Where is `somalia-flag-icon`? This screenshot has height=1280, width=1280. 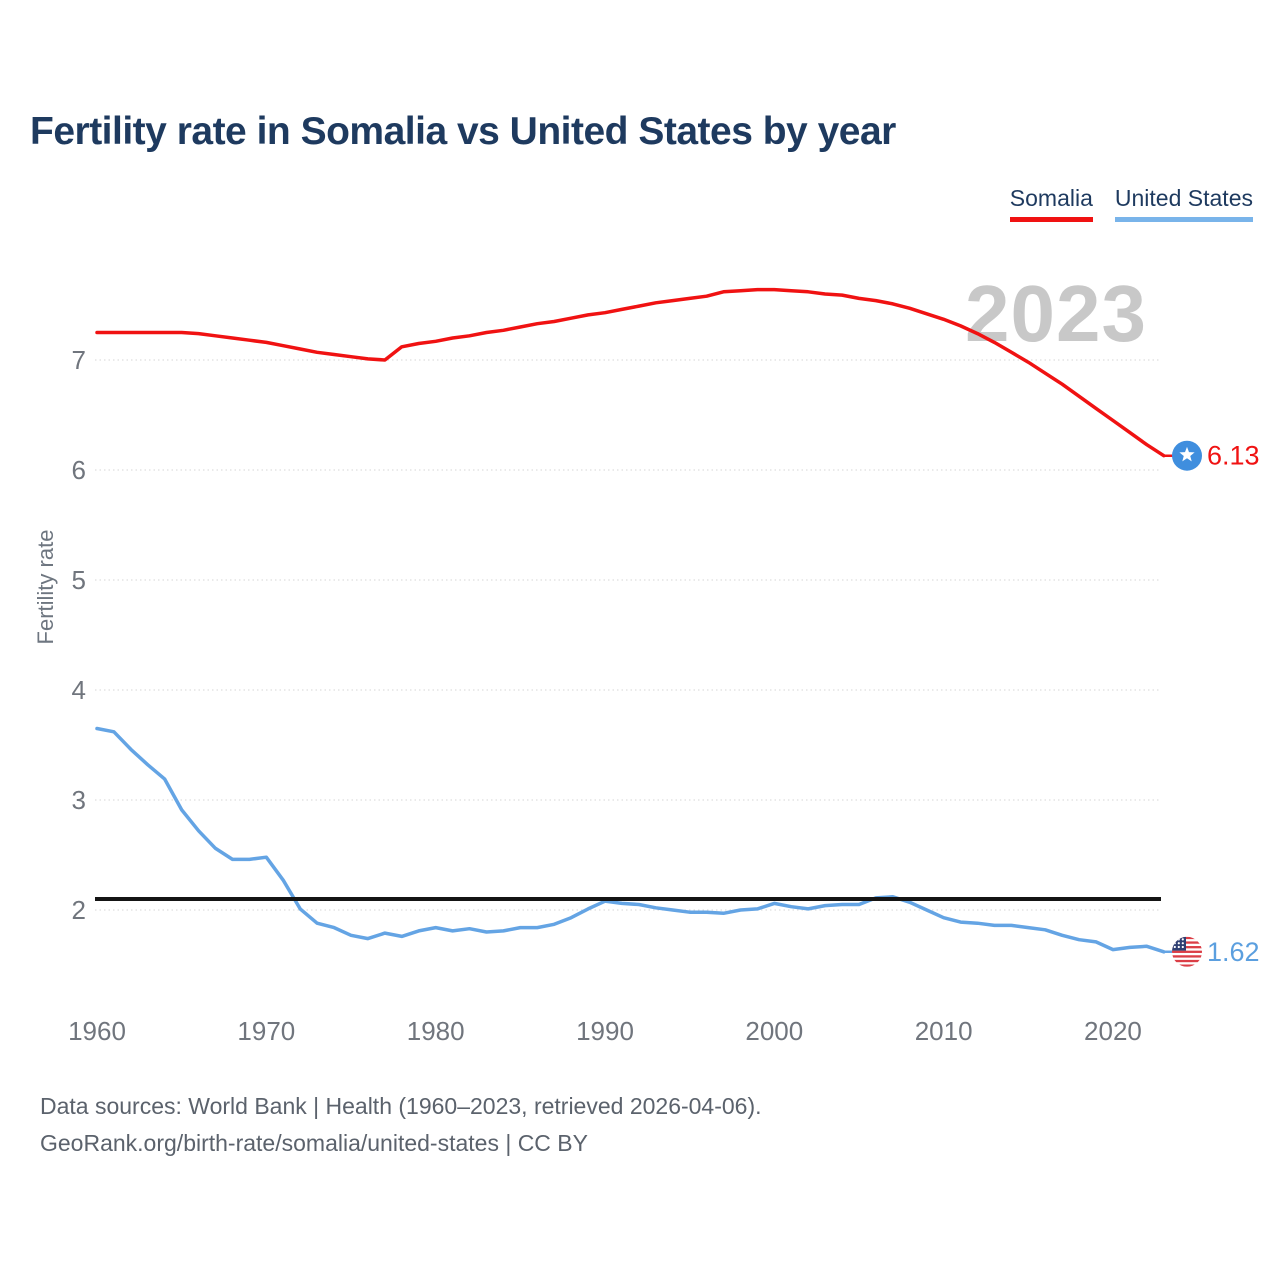
somalia-flag-icon is located at coordinates (1187, 455).